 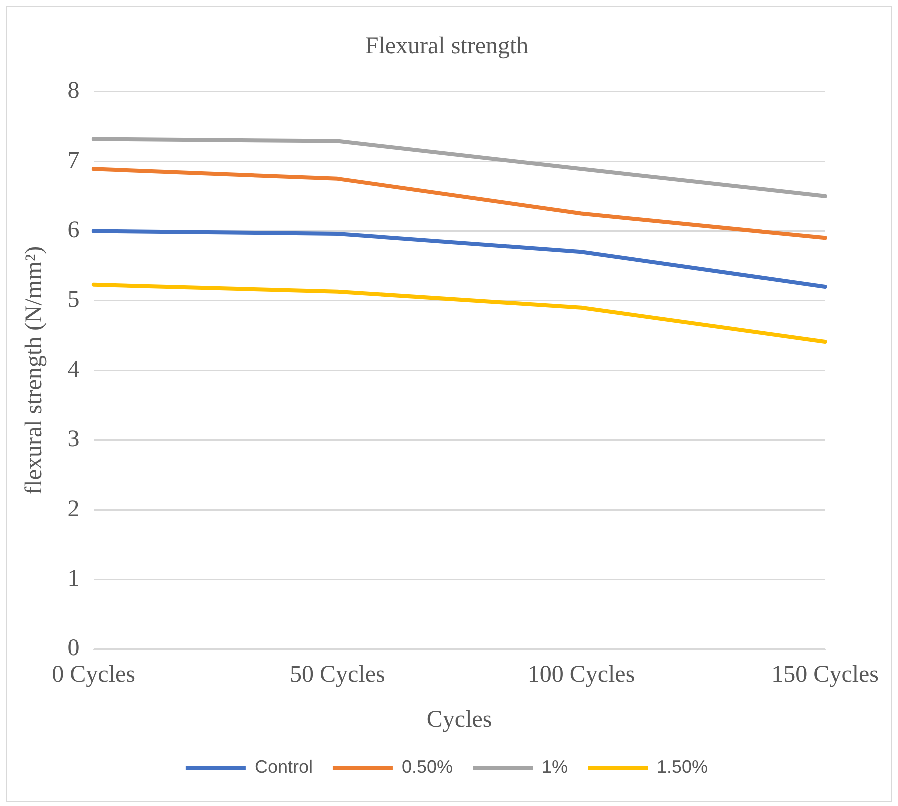 What do you see at coordinates (338, 675) in the screenshot?
I see `x-tick-label: 50 Cycles` at bounding box center [338, 675].